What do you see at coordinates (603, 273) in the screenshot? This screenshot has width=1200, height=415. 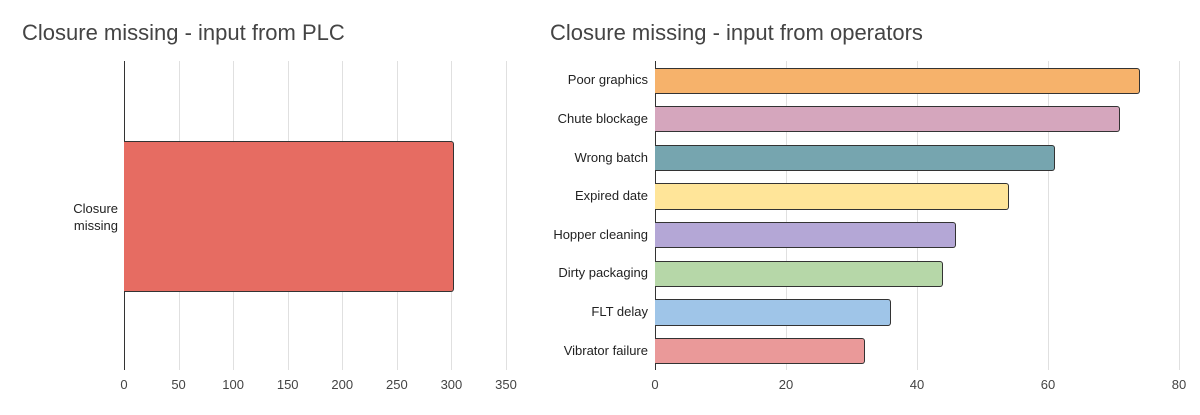 I see `category-label: Dirty packaging` at bounding box center [603, 273].